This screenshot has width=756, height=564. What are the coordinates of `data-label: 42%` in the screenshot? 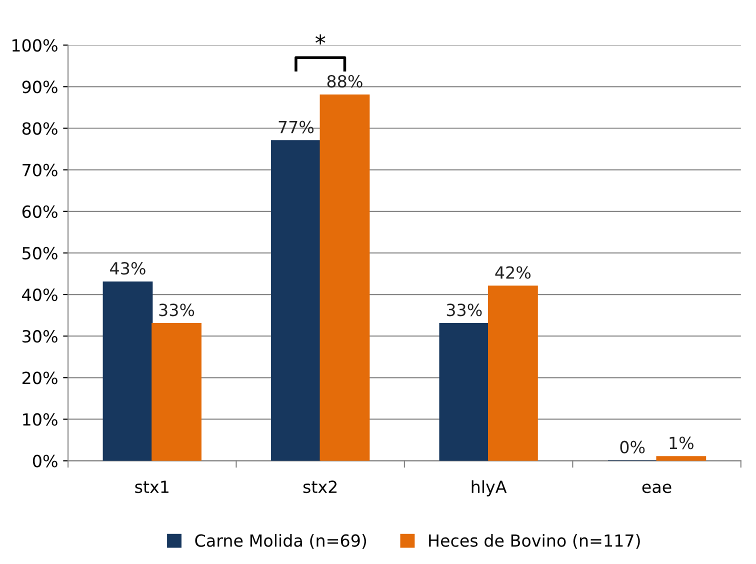 It's located at (513, 272).